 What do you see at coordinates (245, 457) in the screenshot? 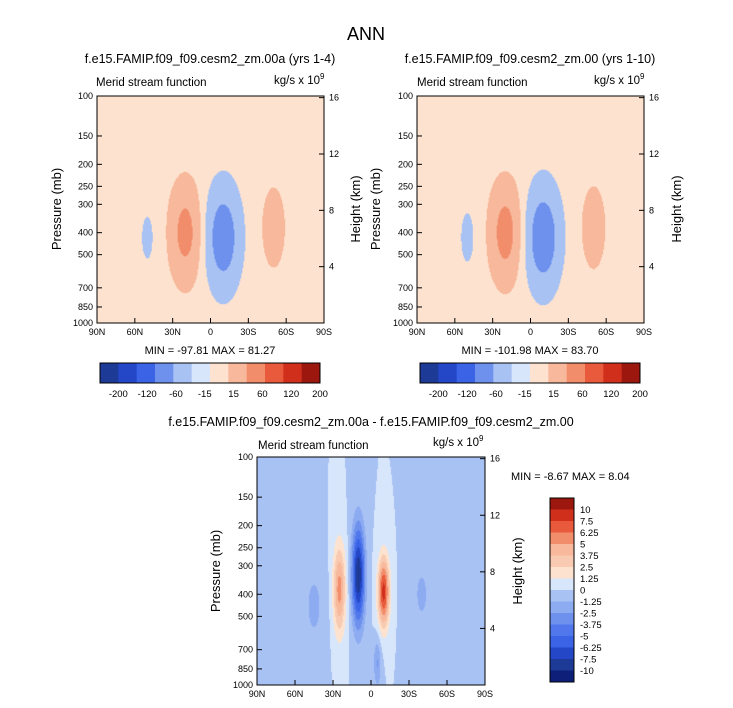
I see `panel-3-ytick-label: 100` at bounding box center [245, 457].